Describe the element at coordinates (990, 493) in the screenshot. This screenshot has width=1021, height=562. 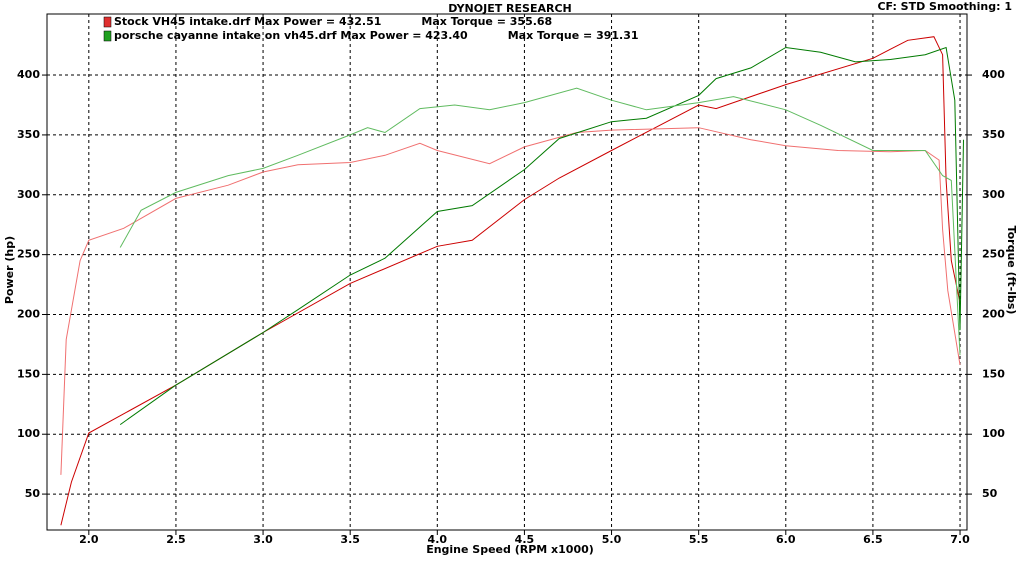
I see `y2-tick-label: 50` at that location.